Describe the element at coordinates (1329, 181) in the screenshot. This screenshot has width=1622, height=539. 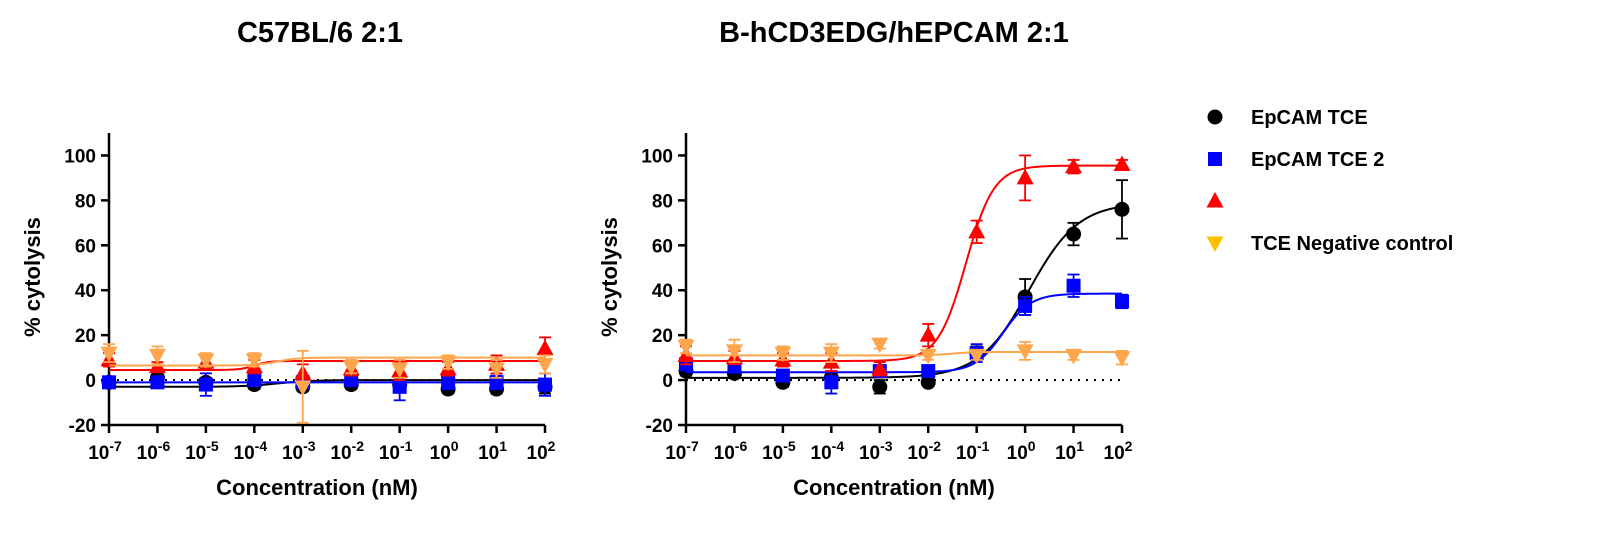
I see `legend: EpCAM TCE EpCAM TCE 2 TCE Negative control` at that location.